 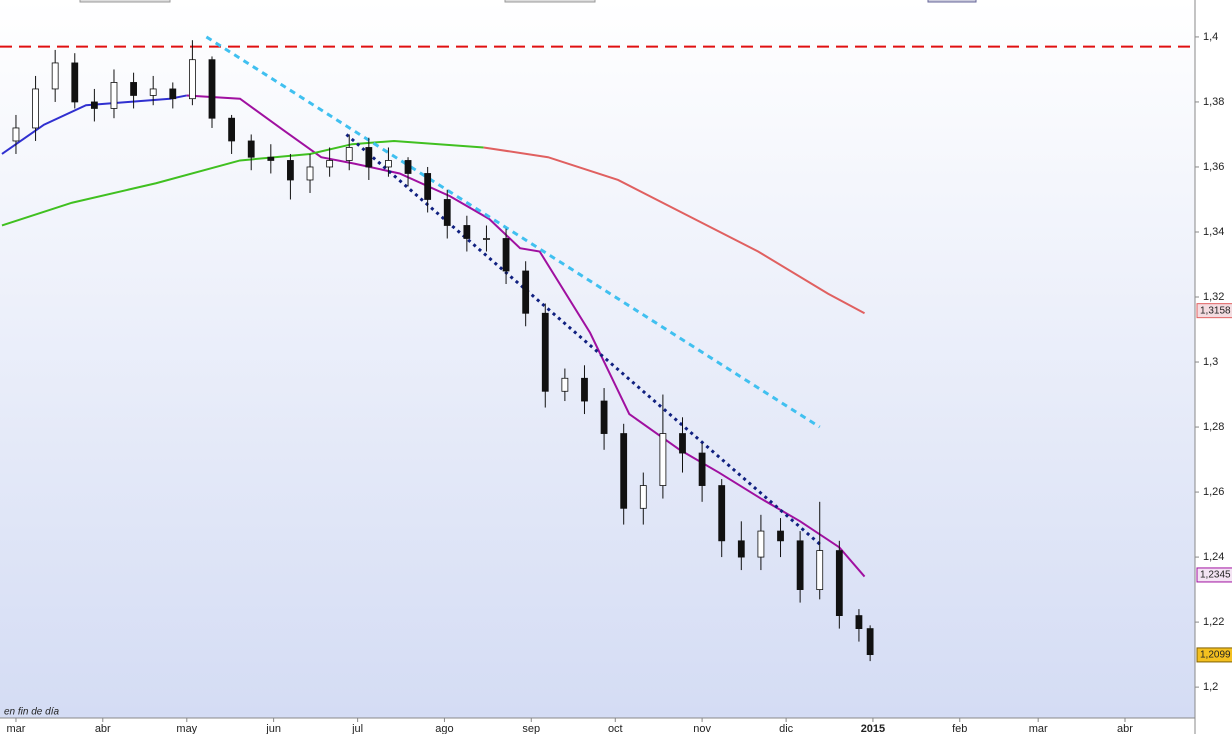 What do you see at coordinates (31, 712) in the screenshot?
I see `period-note: en fin de día` at bounding box center [31, 712].